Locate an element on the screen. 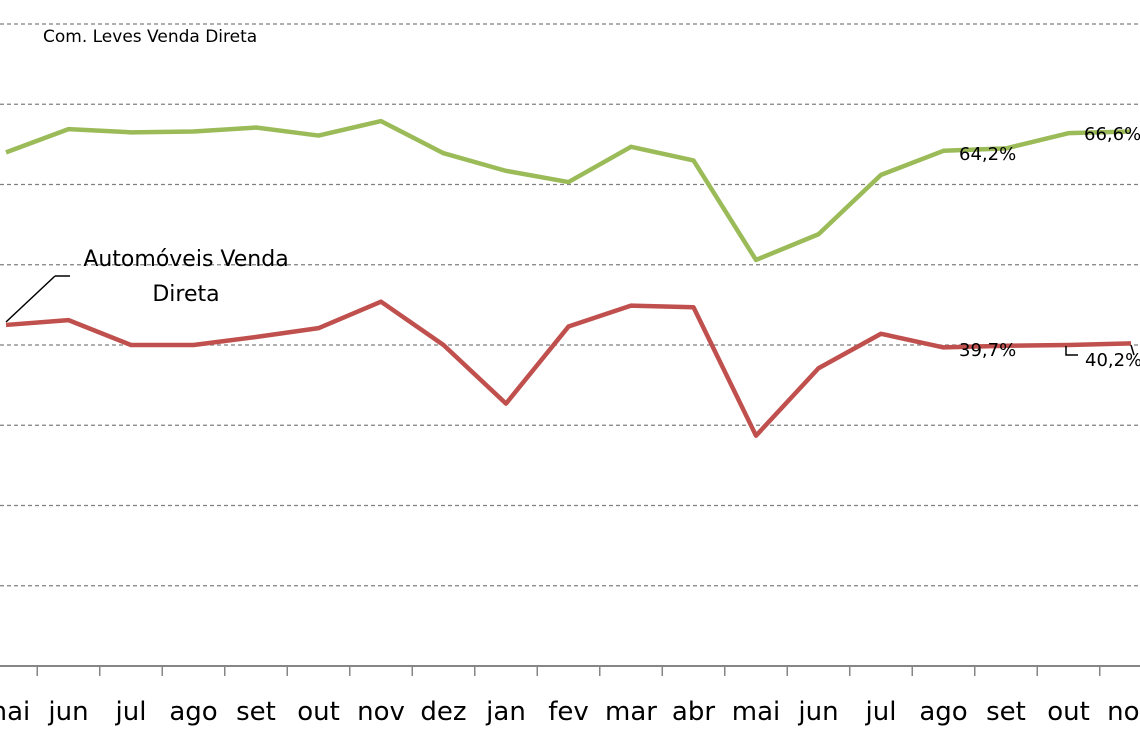  data-label: 39,7% is located at coordinates (987, 350).